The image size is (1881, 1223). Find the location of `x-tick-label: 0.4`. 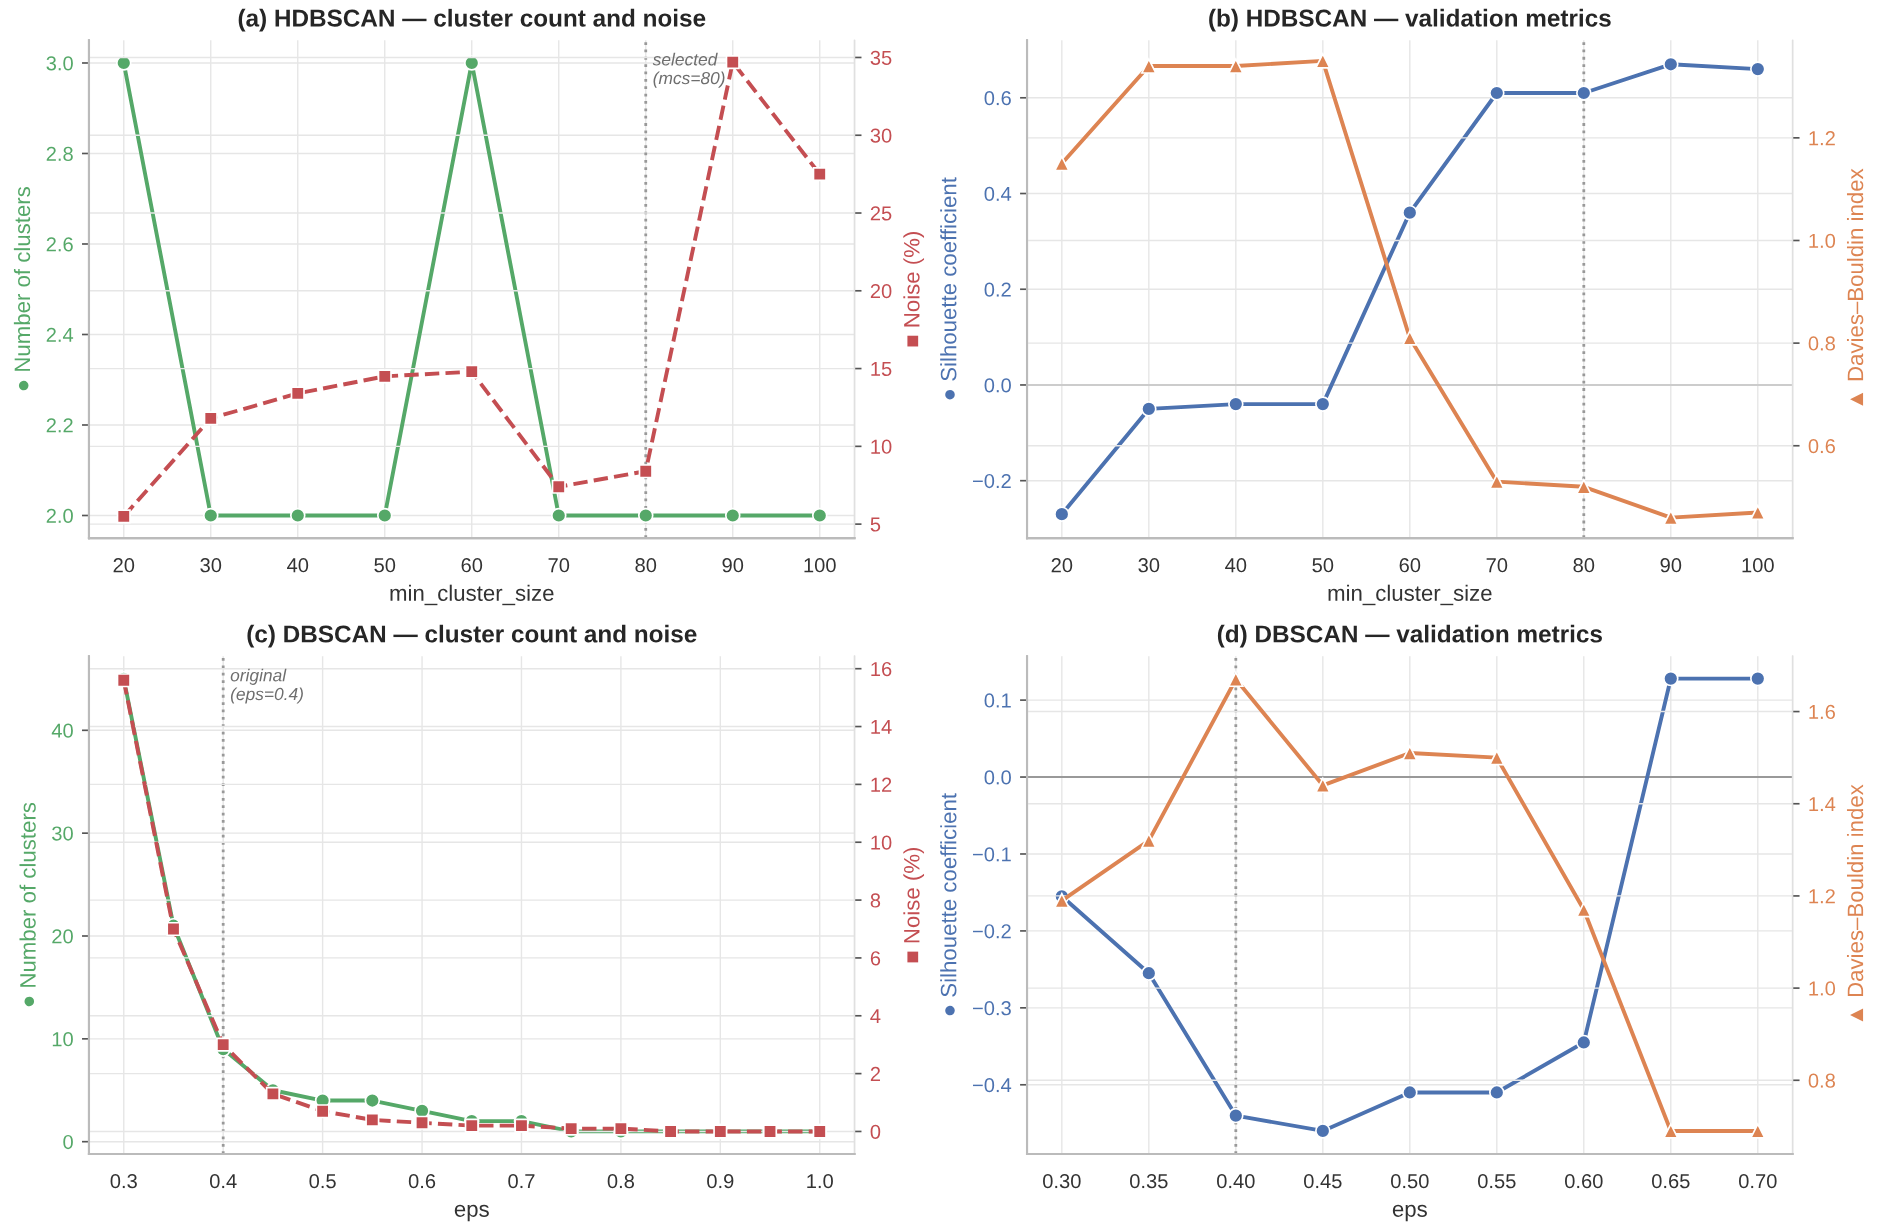

x-tick-label: 0.4 is located at coordinates (223, 1181).